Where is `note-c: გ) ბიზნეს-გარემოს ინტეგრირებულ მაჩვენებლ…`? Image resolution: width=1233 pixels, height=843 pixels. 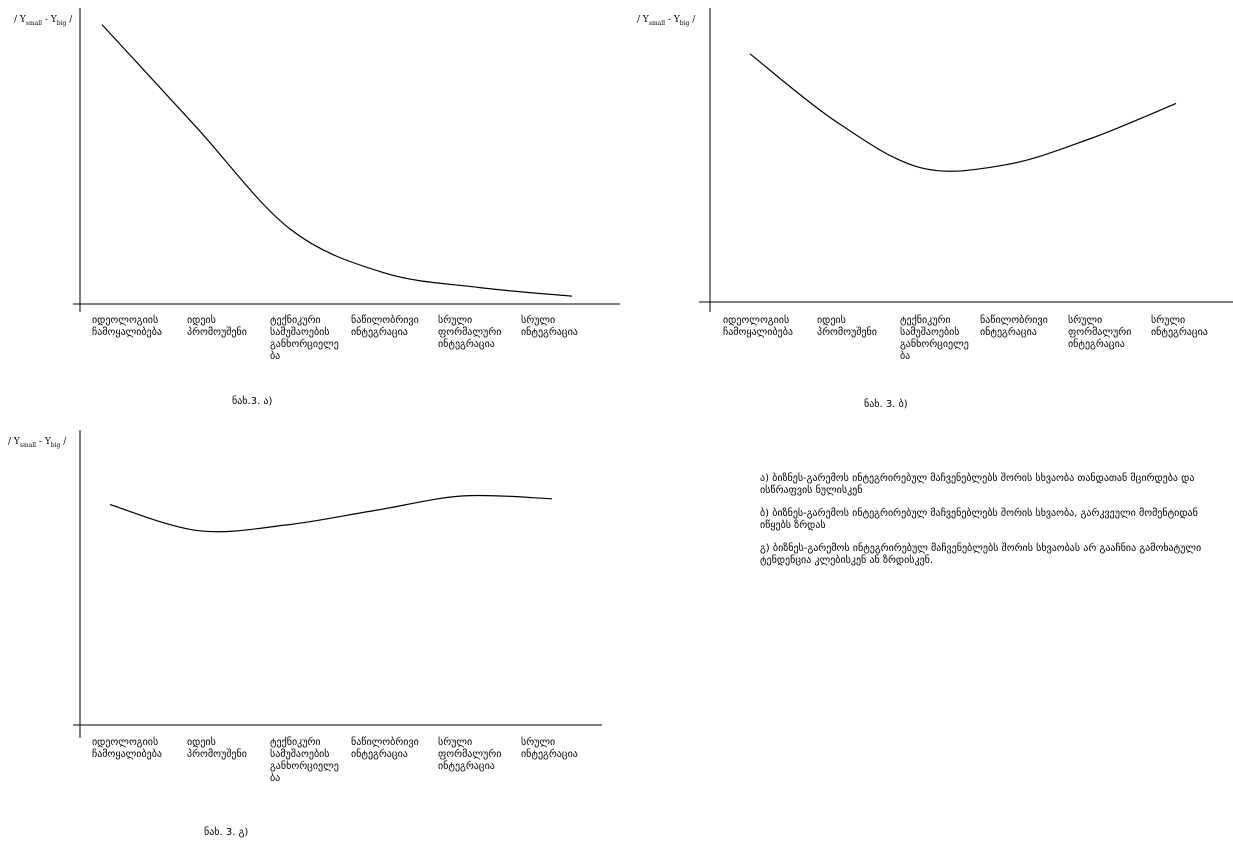
note-c: გ) ბიზნეს-გარემოს ინტეგრირებულ მაჩვენებლ… is located at coordinates (981, 554).